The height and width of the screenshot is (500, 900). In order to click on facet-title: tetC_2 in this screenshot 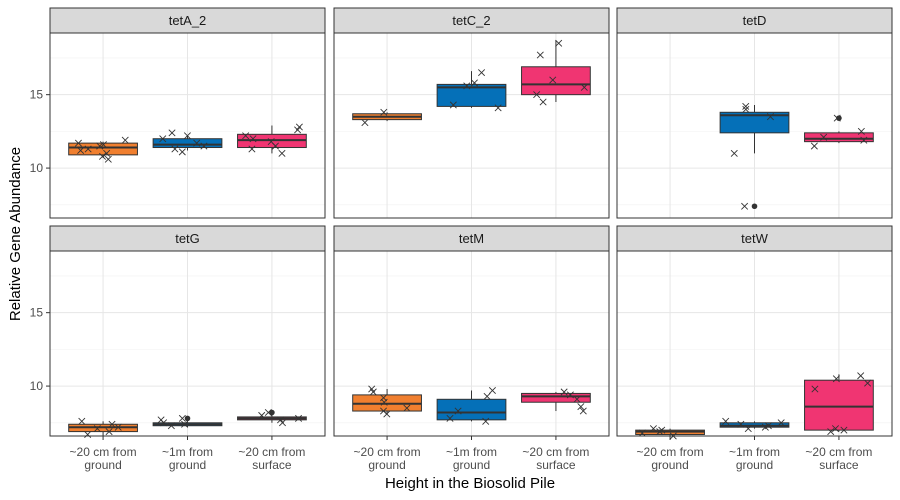, I will do `click(471, 20)`.